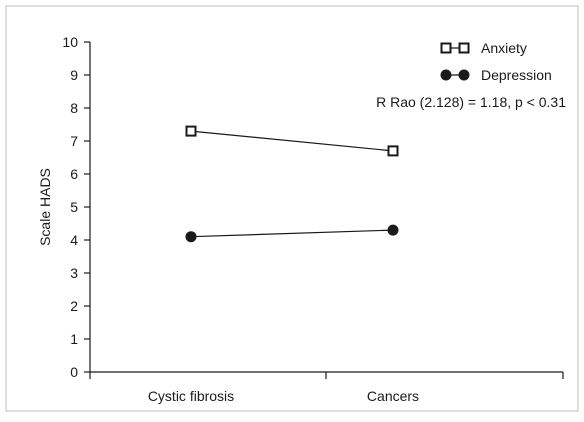 The image size is (584, 422). I want to click on y-axis-title: Scale HADS, so click(45, 207).